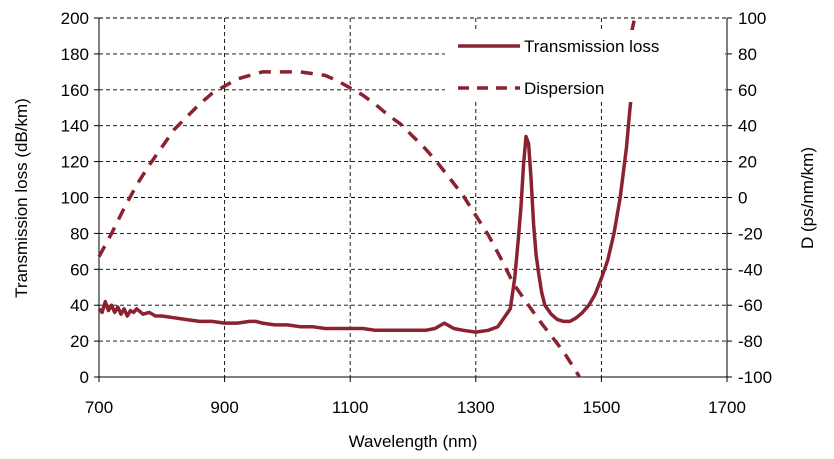  Describe the element at coordinates (75, 198) in the screenshot. I see `y-tick-label: 100` at that location.